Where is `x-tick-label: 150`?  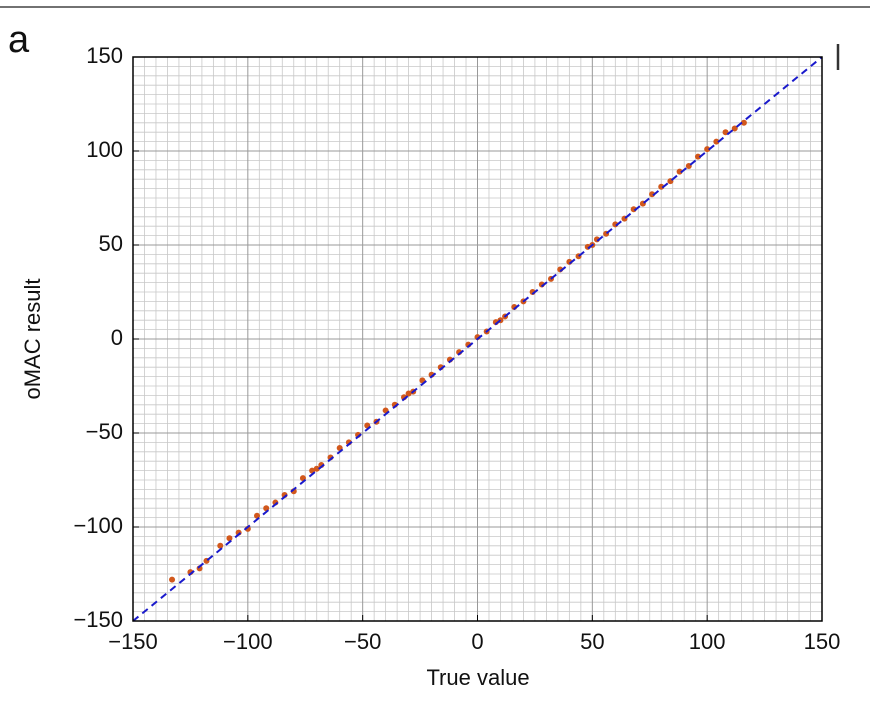 x-tick-label: 150 is located at coordinates (822, 641).